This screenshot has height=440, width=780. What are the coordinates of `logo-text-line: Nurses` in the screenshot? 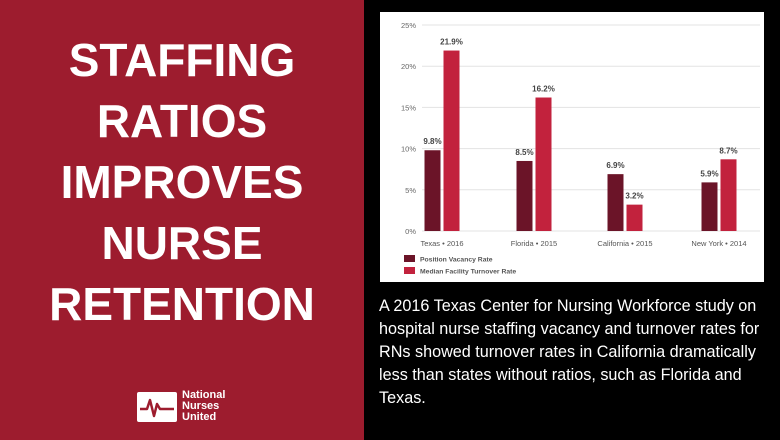 It's located at (201, 406).